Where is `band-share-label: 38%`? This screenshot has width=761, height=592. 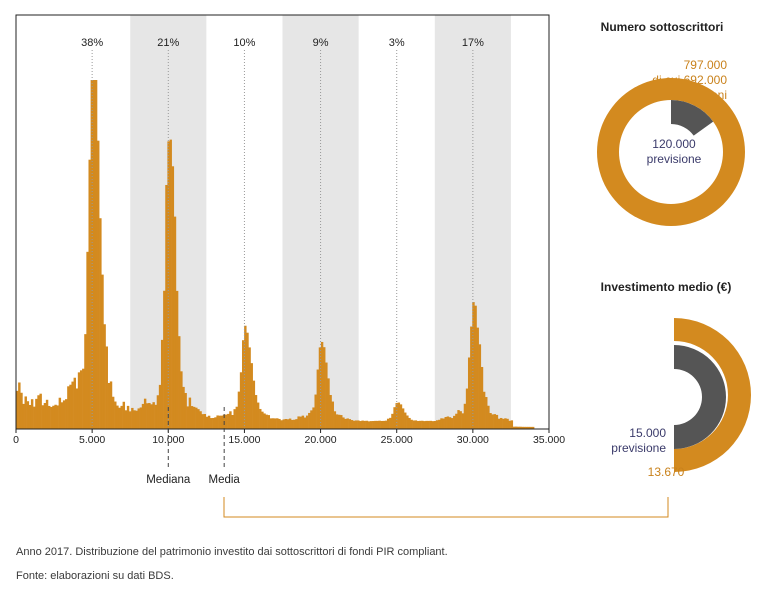
band-share-label: 38% is located at coordinates (92, 43).